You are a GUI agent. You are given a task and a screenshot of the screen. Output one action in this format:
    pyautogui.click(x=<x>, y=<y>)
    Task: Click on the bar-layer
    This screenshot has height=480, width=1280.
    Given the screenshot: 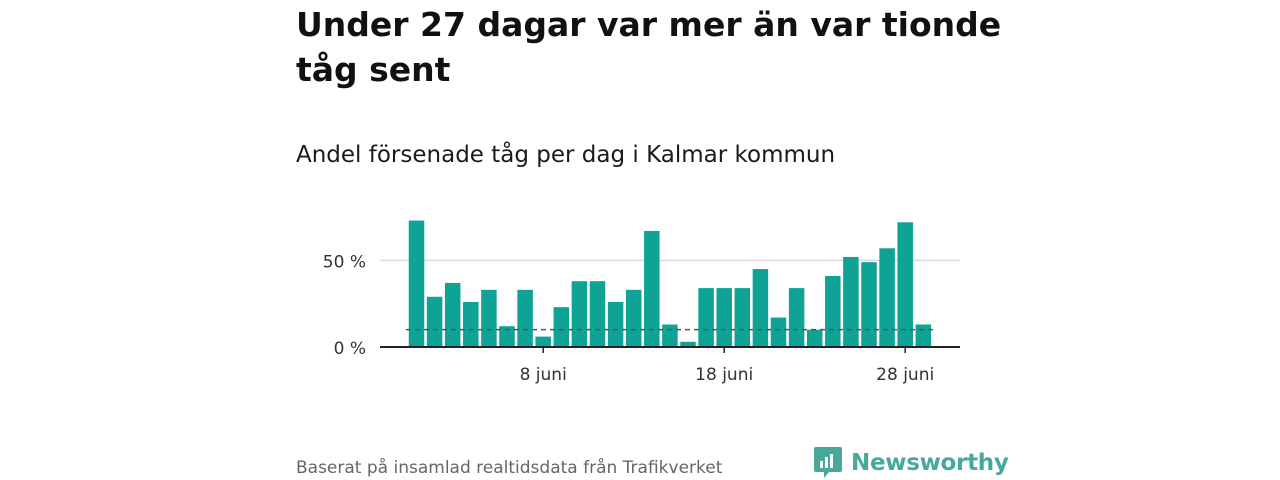 What is the action you would take?
    pyautogui.click(x=670, y=283)
    